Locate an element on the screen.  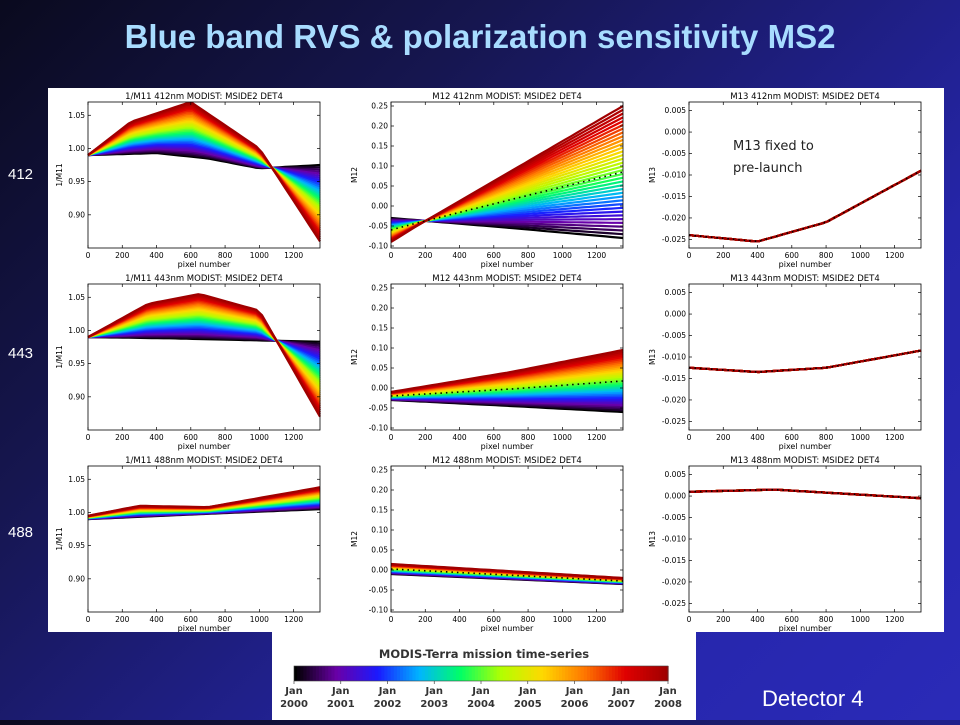
colorbar-title: MODIS-Terra mission time-series is located at coordinates (484, 654).